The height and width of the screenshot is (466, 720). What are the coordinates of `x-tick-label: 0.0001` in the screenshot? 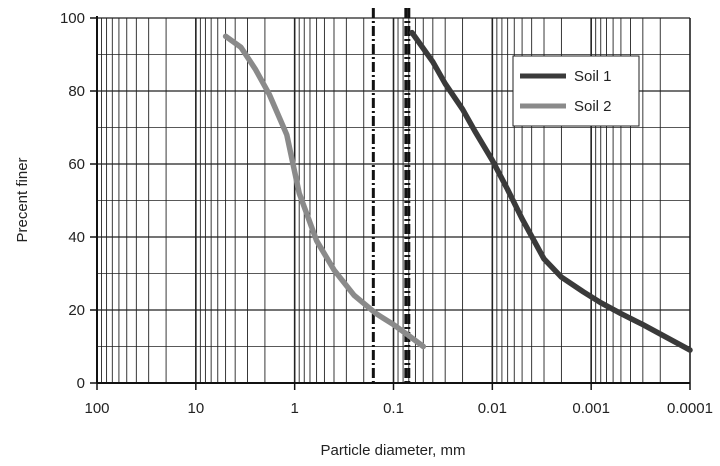 It's located at (690, 408).